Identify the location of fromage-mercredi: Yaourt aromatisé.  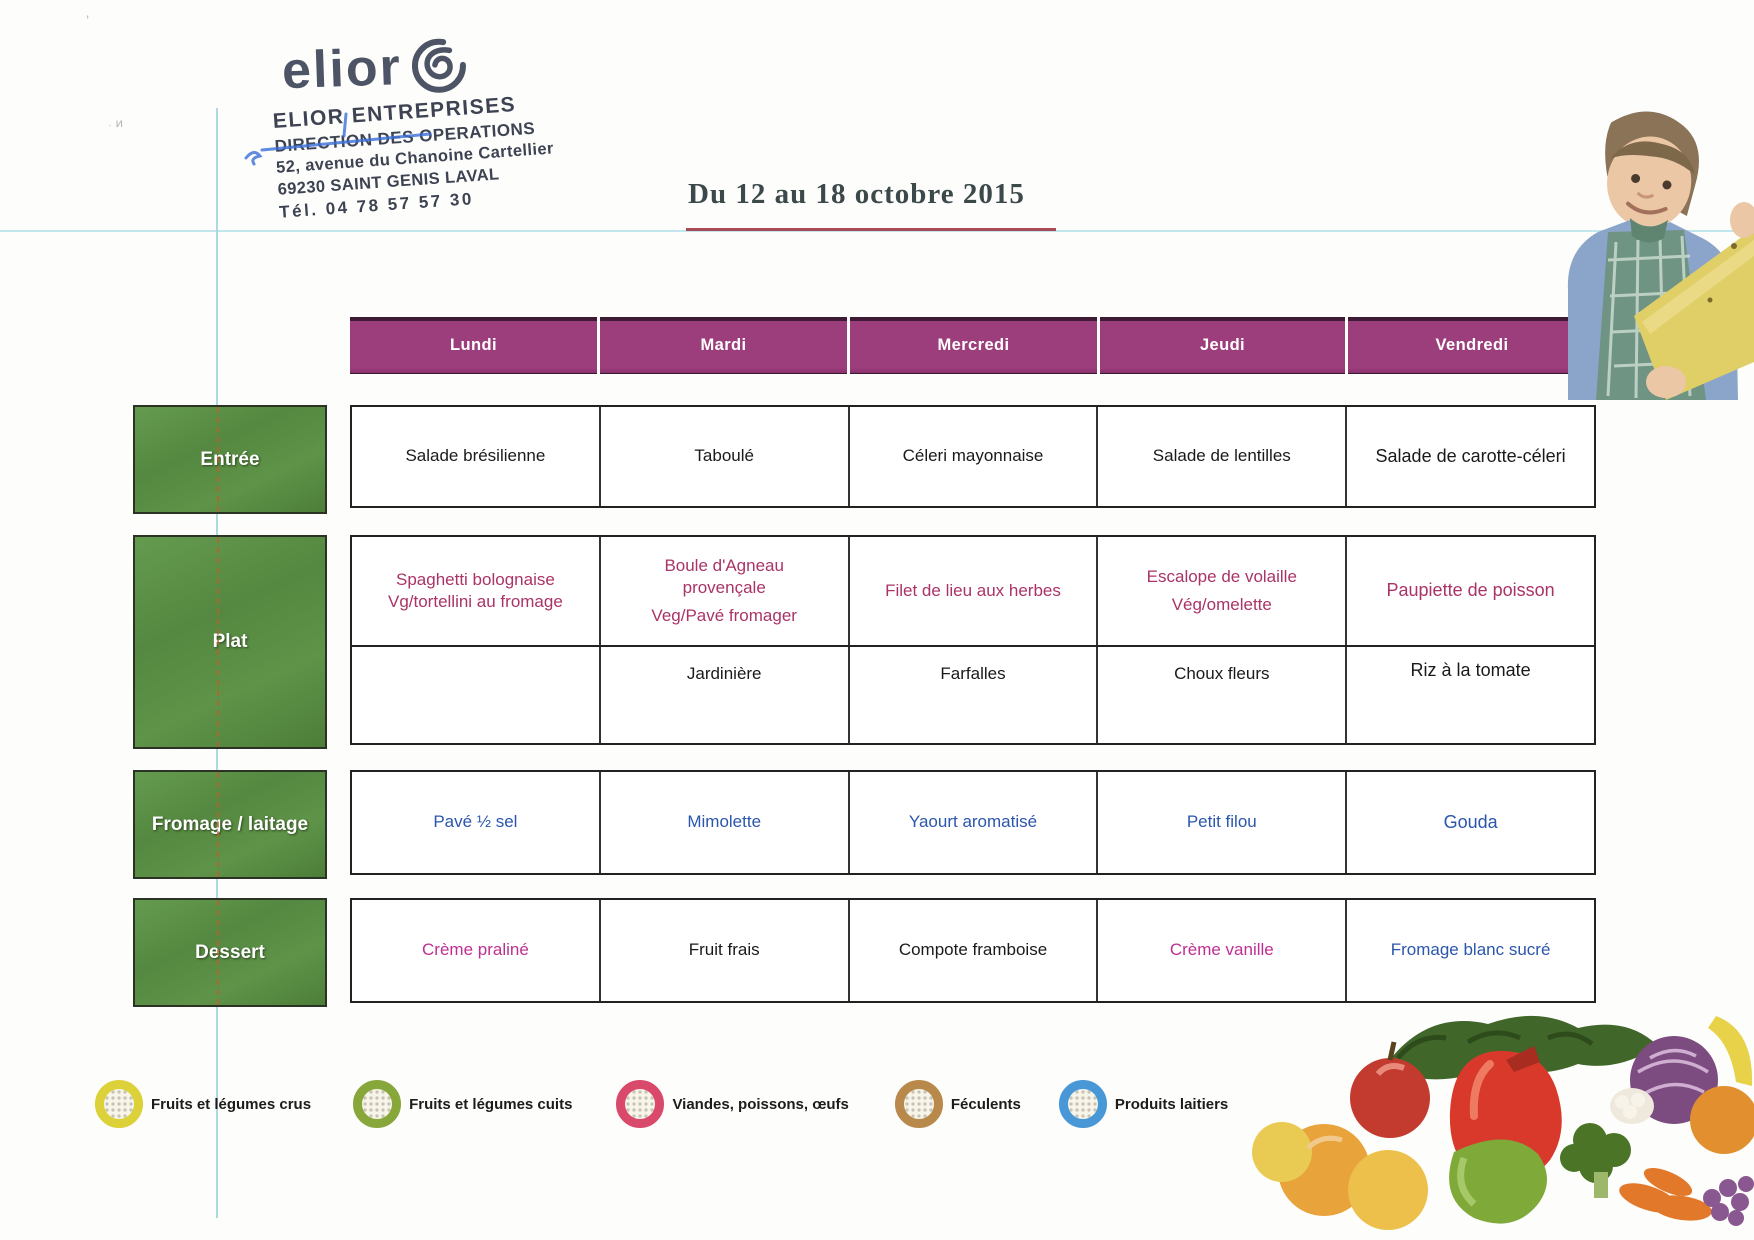
(974, 822).